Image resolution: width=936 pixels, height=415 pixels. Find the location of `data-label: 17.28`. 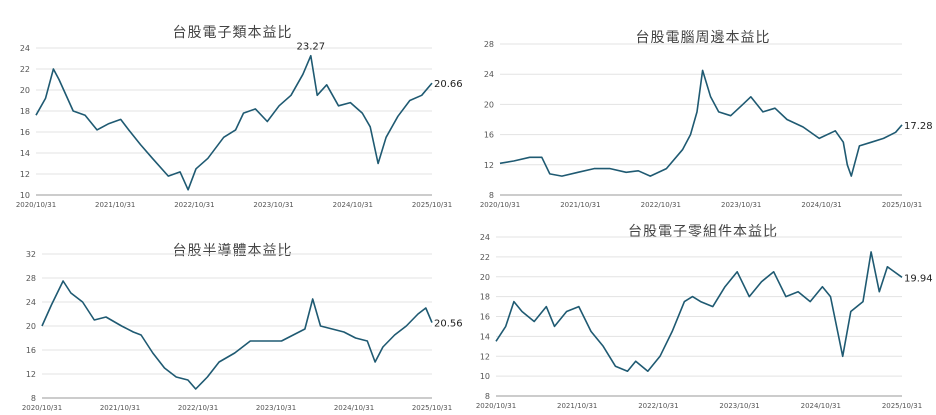

data-label: 17.28 is located at coordinates (918, 126).